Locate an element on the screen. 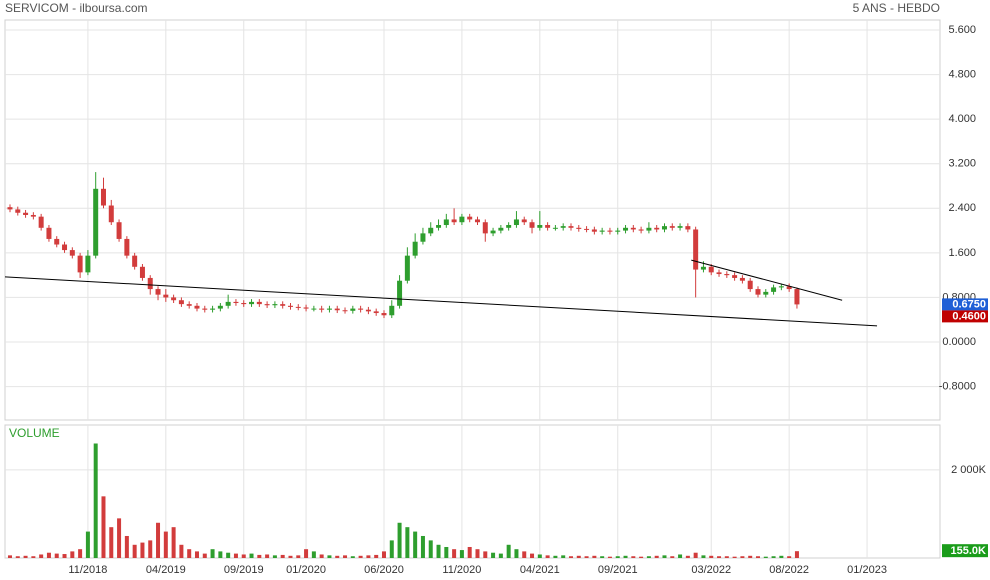  price-marker-label: 0.6750 is located at coordinates (969, 304).